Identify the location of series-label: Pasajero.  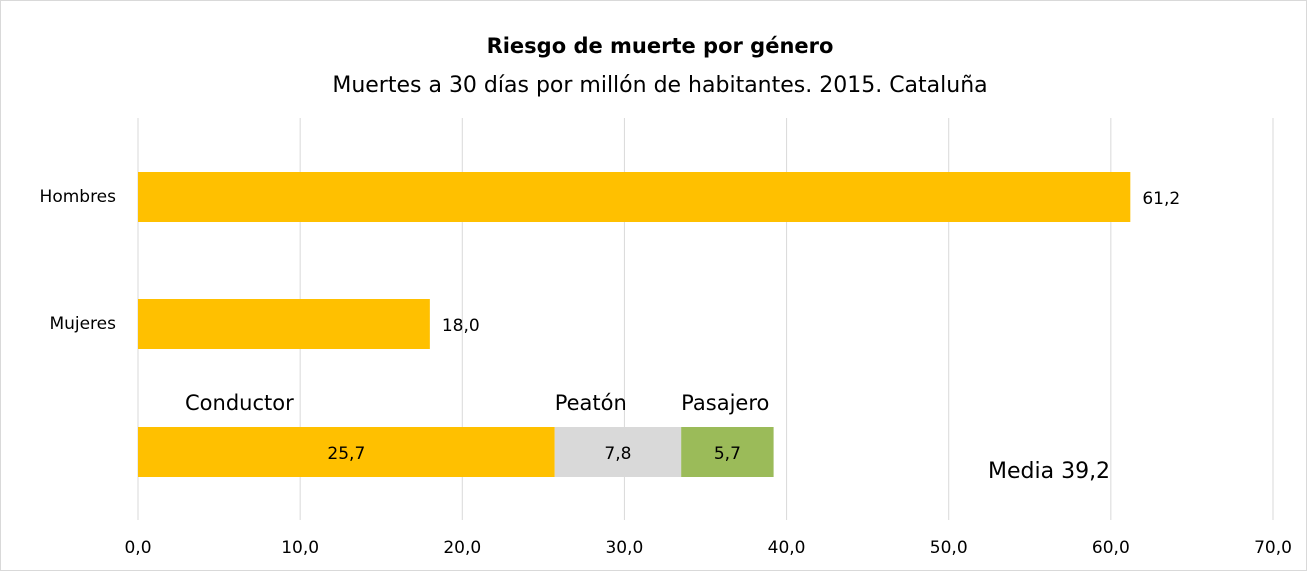
(725, 403).